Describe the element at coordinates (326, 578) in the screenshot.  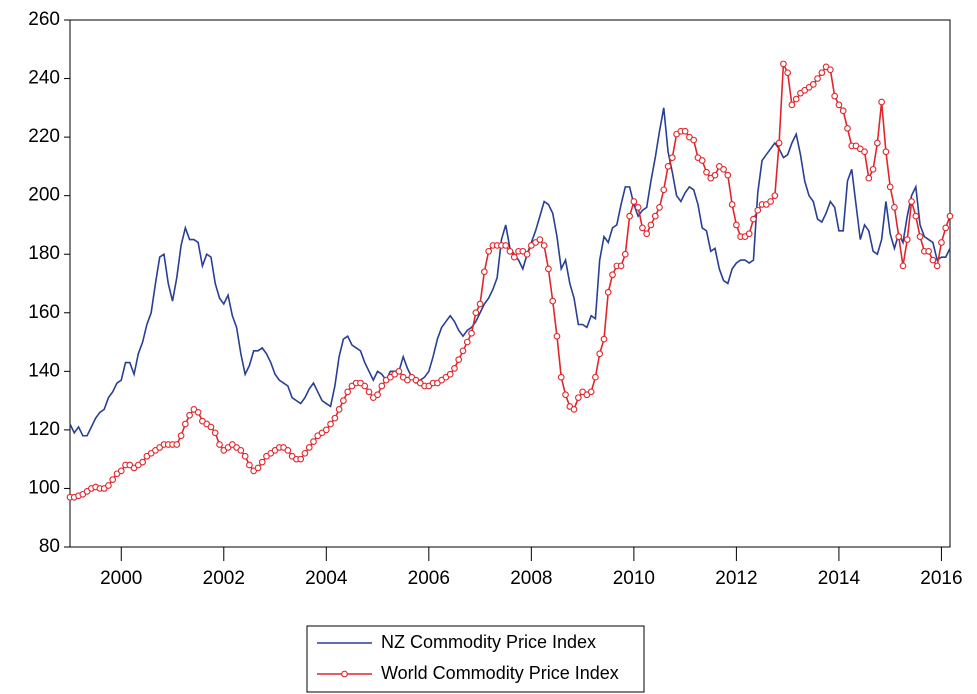
I see `x-tick-label: 2004` at that location.